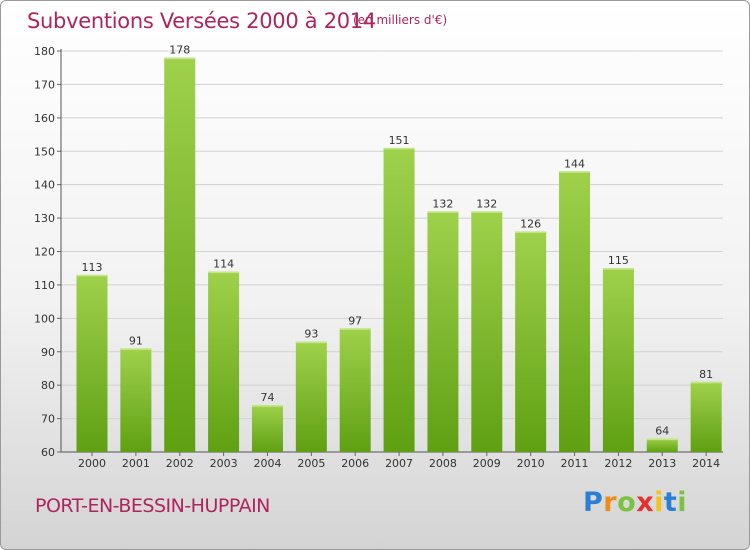 This screenshot has width=750, height=550. What do you see at coordinates (224, 463) in the screenshot?
I see `x-tick-label: 2003` at bounding box center [224, 463].